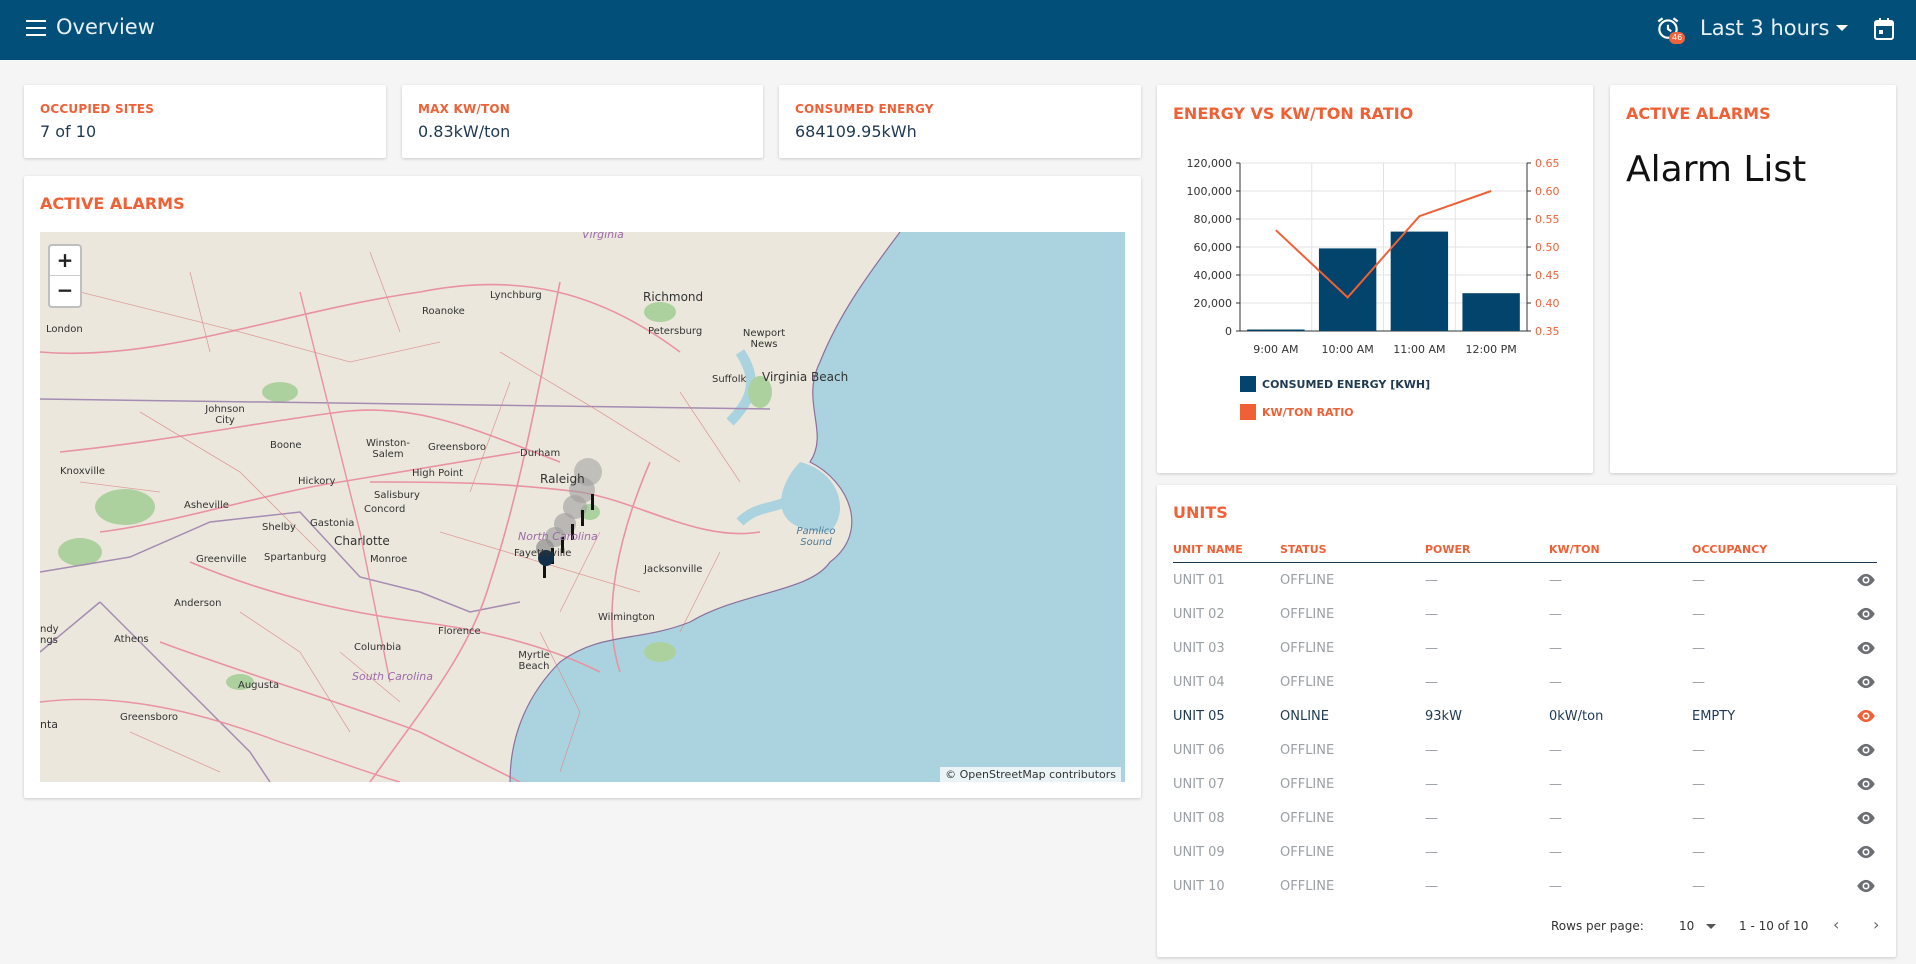 The height and width of the screenshot is (964, 1916). What do you see at coordinates (1670, 30) in the screenshot?
I see `alarm-clock-icon: 46` at bounding box center [1670, 30].